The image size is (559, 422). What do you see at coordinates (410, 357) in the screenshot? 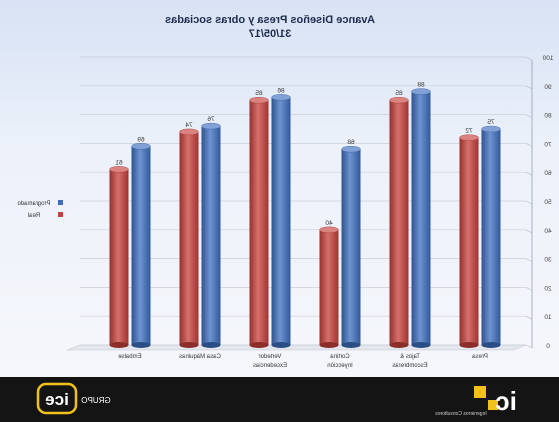
I see `x-tick-label: Tajos &` at bounding box center [410, 357].